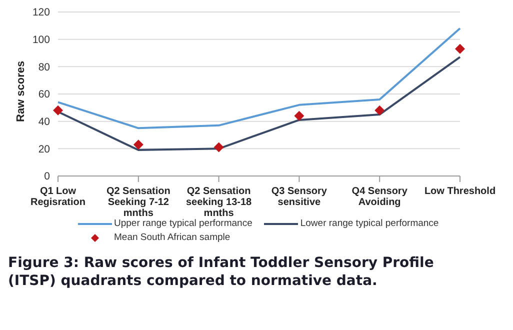  Describe the element at coordinates (47, 176) in the screenshot. I see `y-tick-label: 0` at that location.